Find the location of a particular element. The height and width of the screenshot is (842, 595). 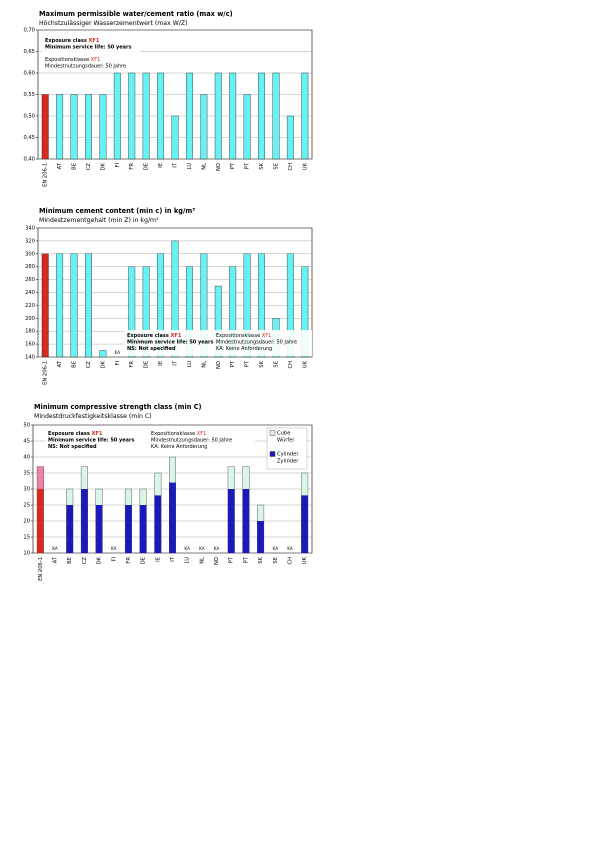

annotation-box is located at coordinates (91, 53).